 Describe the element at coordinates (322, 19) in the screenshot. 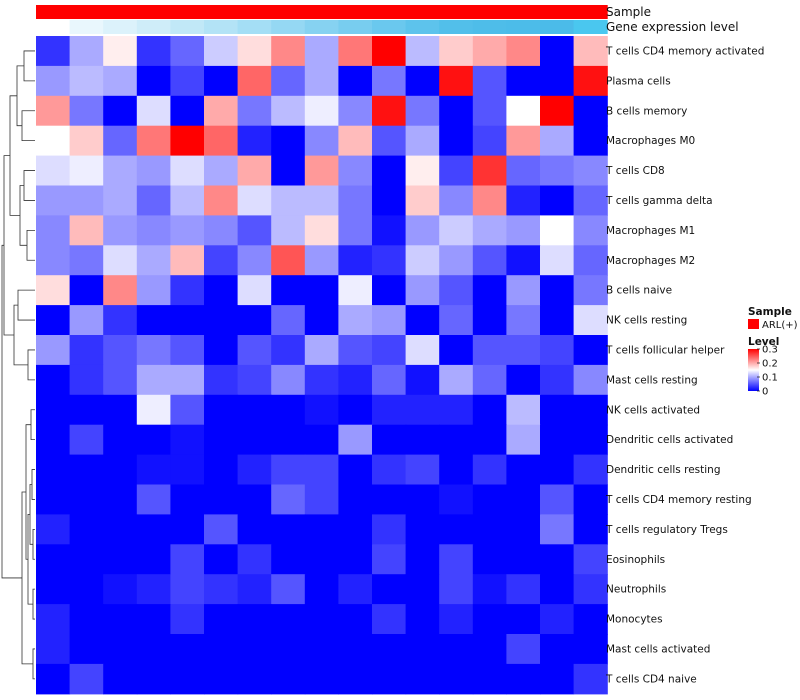

I see `column-annotation-bars` at that location.